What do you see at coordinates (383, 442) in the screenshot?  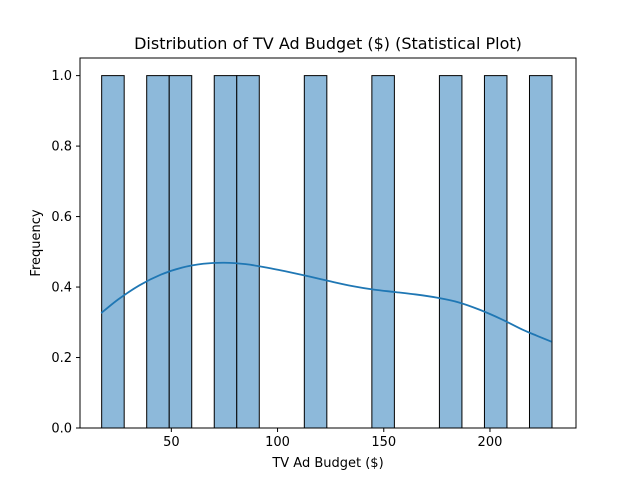 I see `x-tick-label: 150` at bounding box center [383, 442].